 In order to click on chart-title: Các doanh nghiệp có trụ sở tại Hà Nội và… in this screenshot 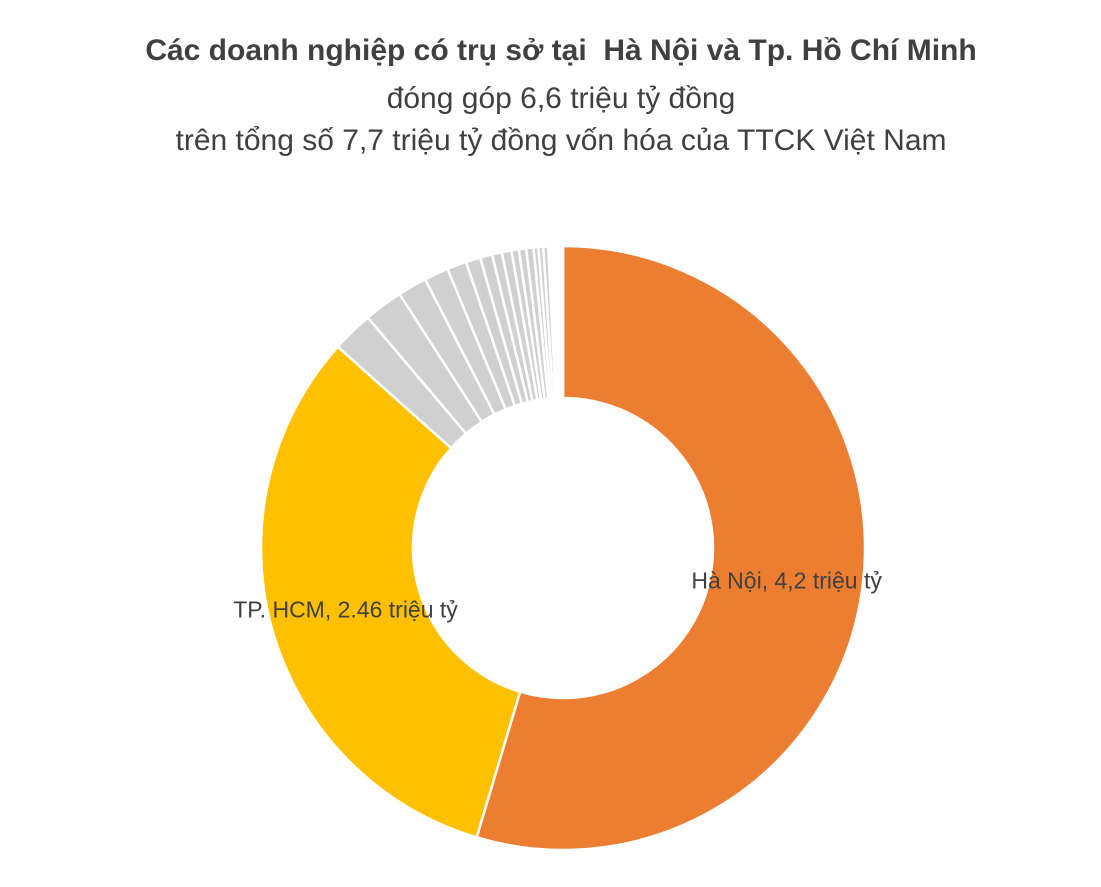, I will do `click(560, 50)`.